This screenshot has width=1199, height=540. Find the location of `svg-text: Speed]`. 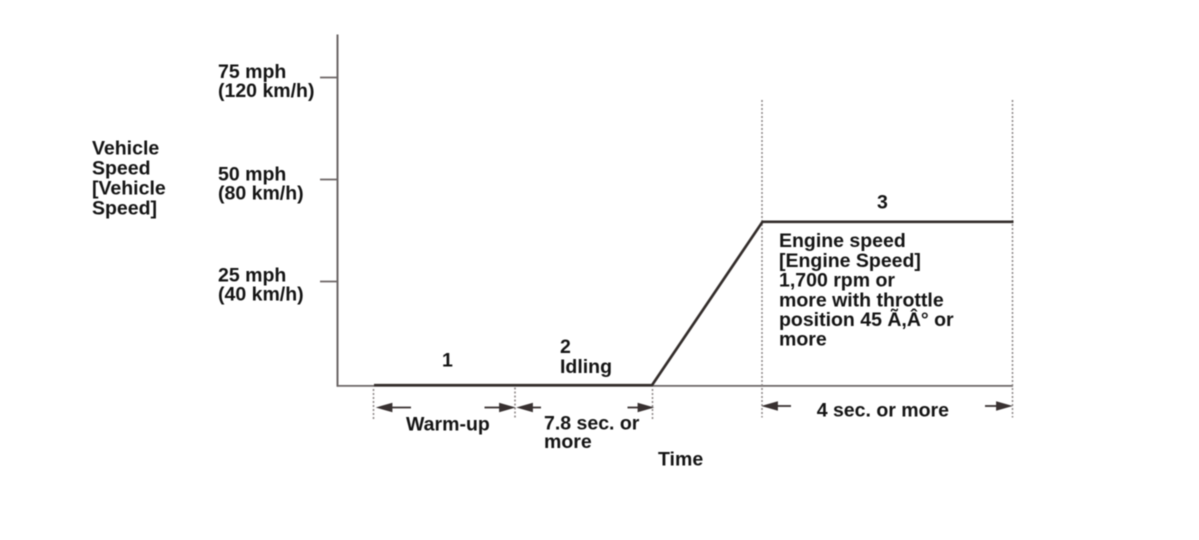

svg-text: Speed] is located at coordinates (124, 208).